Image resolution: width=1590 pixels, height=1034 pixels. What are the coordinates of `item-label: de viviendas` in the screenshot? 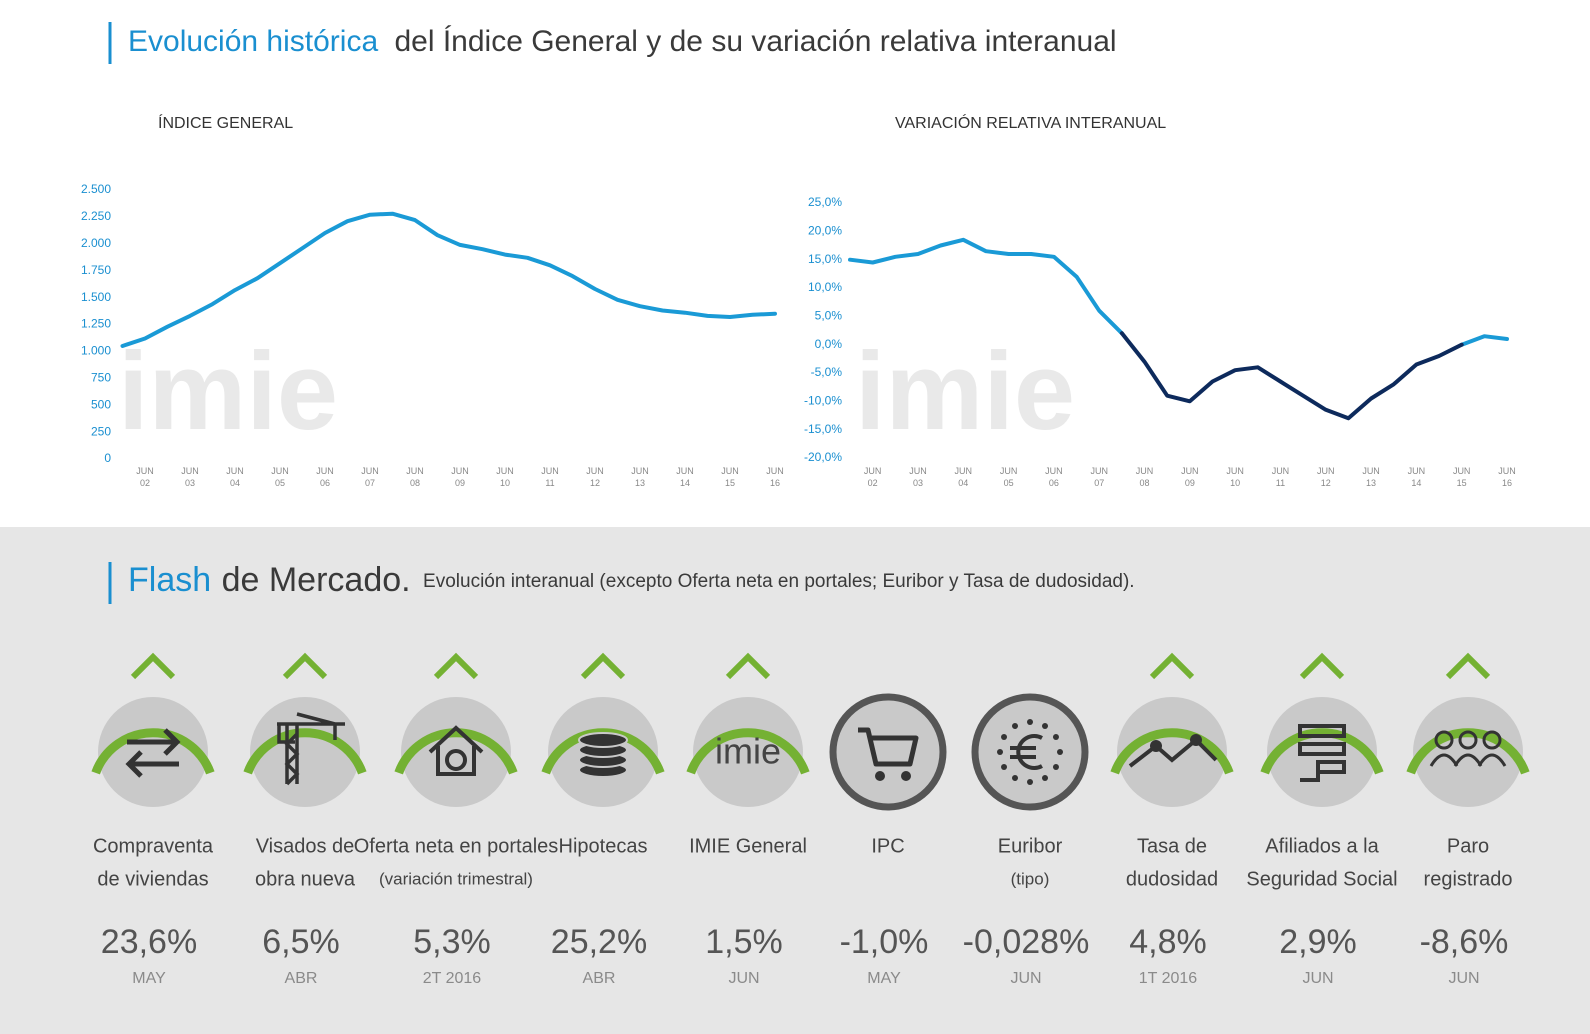 It's located at (152, 879).